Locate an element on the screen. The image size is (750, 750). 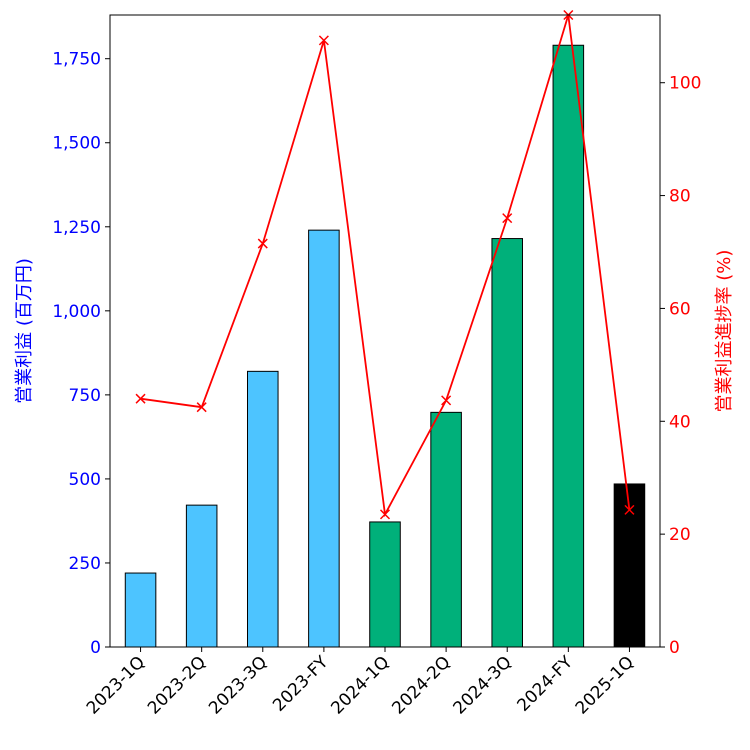
x-tick-label: 2023-2Q is located at coordinates (177, 685).